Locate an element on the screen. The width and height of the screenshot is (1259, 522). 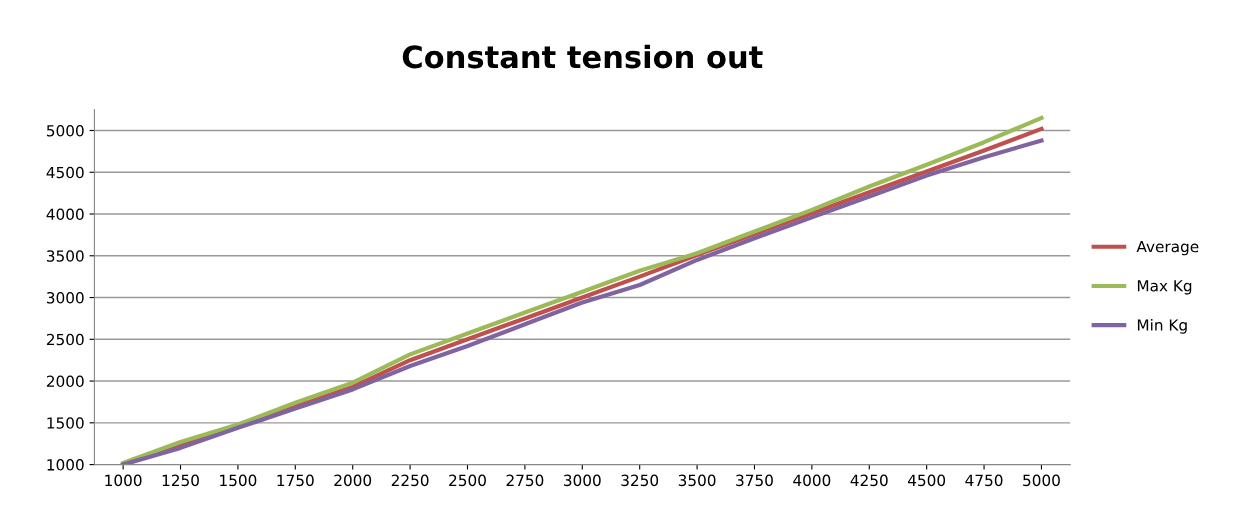
x-tick-label: 4000 is located at coordinates (812, 480).